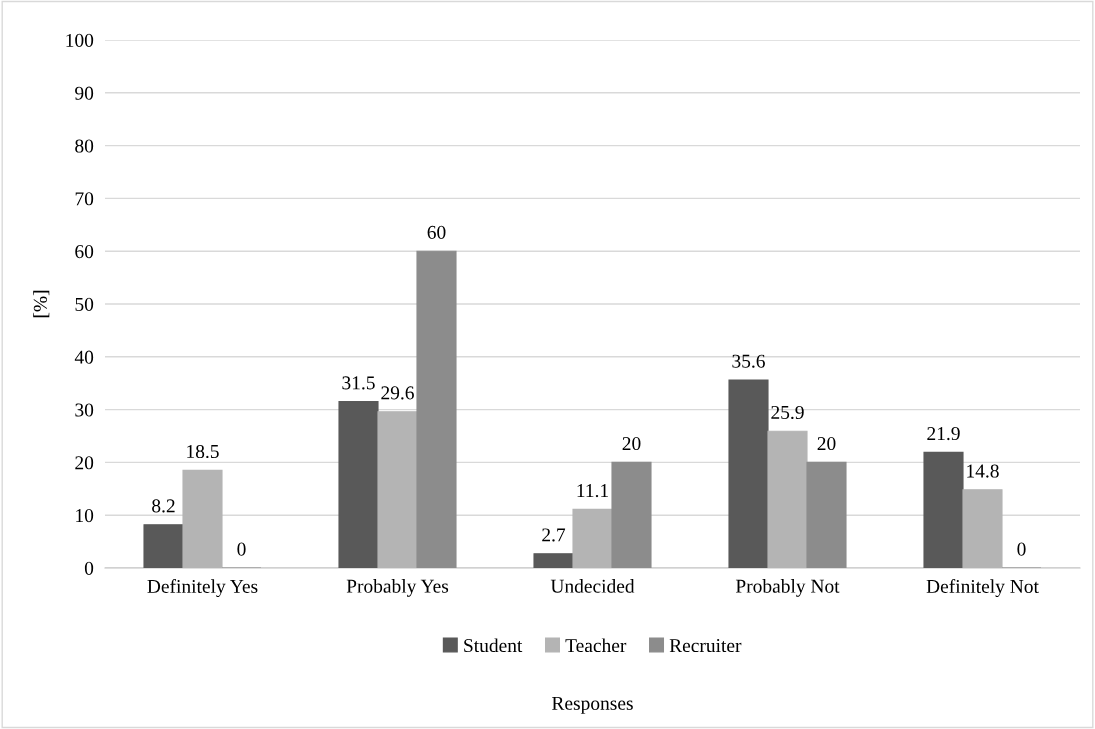  Describe the element at coordinates (787, 588) in the screenshot. I see `x-tick-label: Probably Not` at that location.